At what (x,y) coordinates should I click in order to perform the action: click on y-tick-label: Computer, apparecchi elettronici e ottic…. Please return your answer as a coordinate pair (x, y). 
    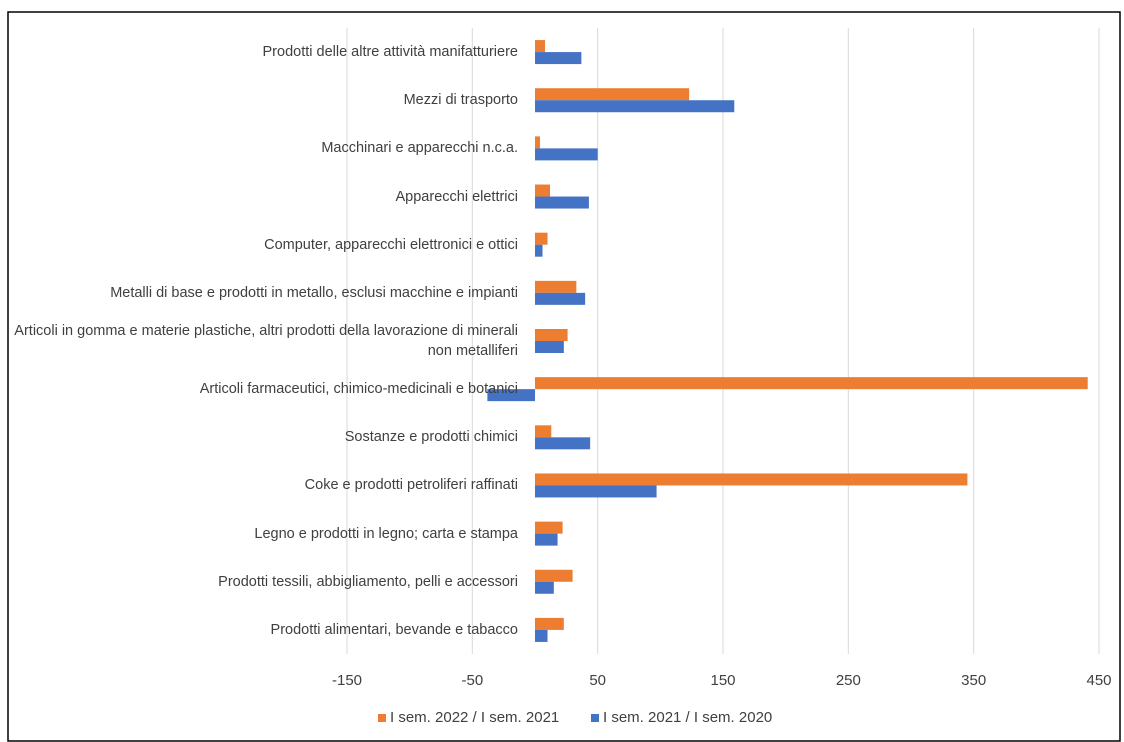
    Looking at the image, I should click on (391, 244).